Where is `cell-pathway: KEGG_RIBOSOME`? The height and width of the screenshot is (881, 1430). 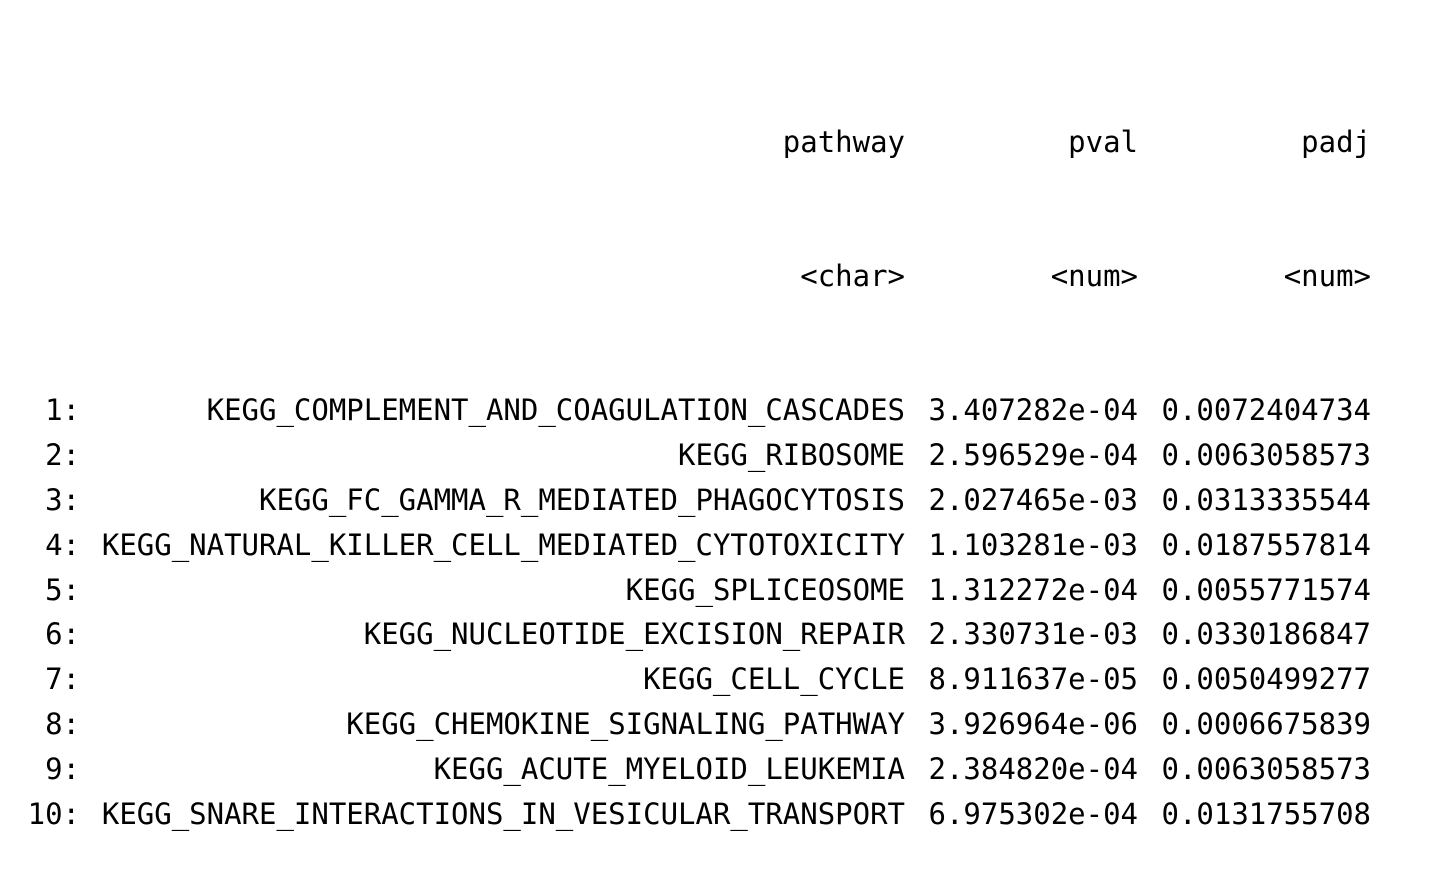 cell-pathway: KEGG_RIBOSOME is located at coordinates (791, 455).